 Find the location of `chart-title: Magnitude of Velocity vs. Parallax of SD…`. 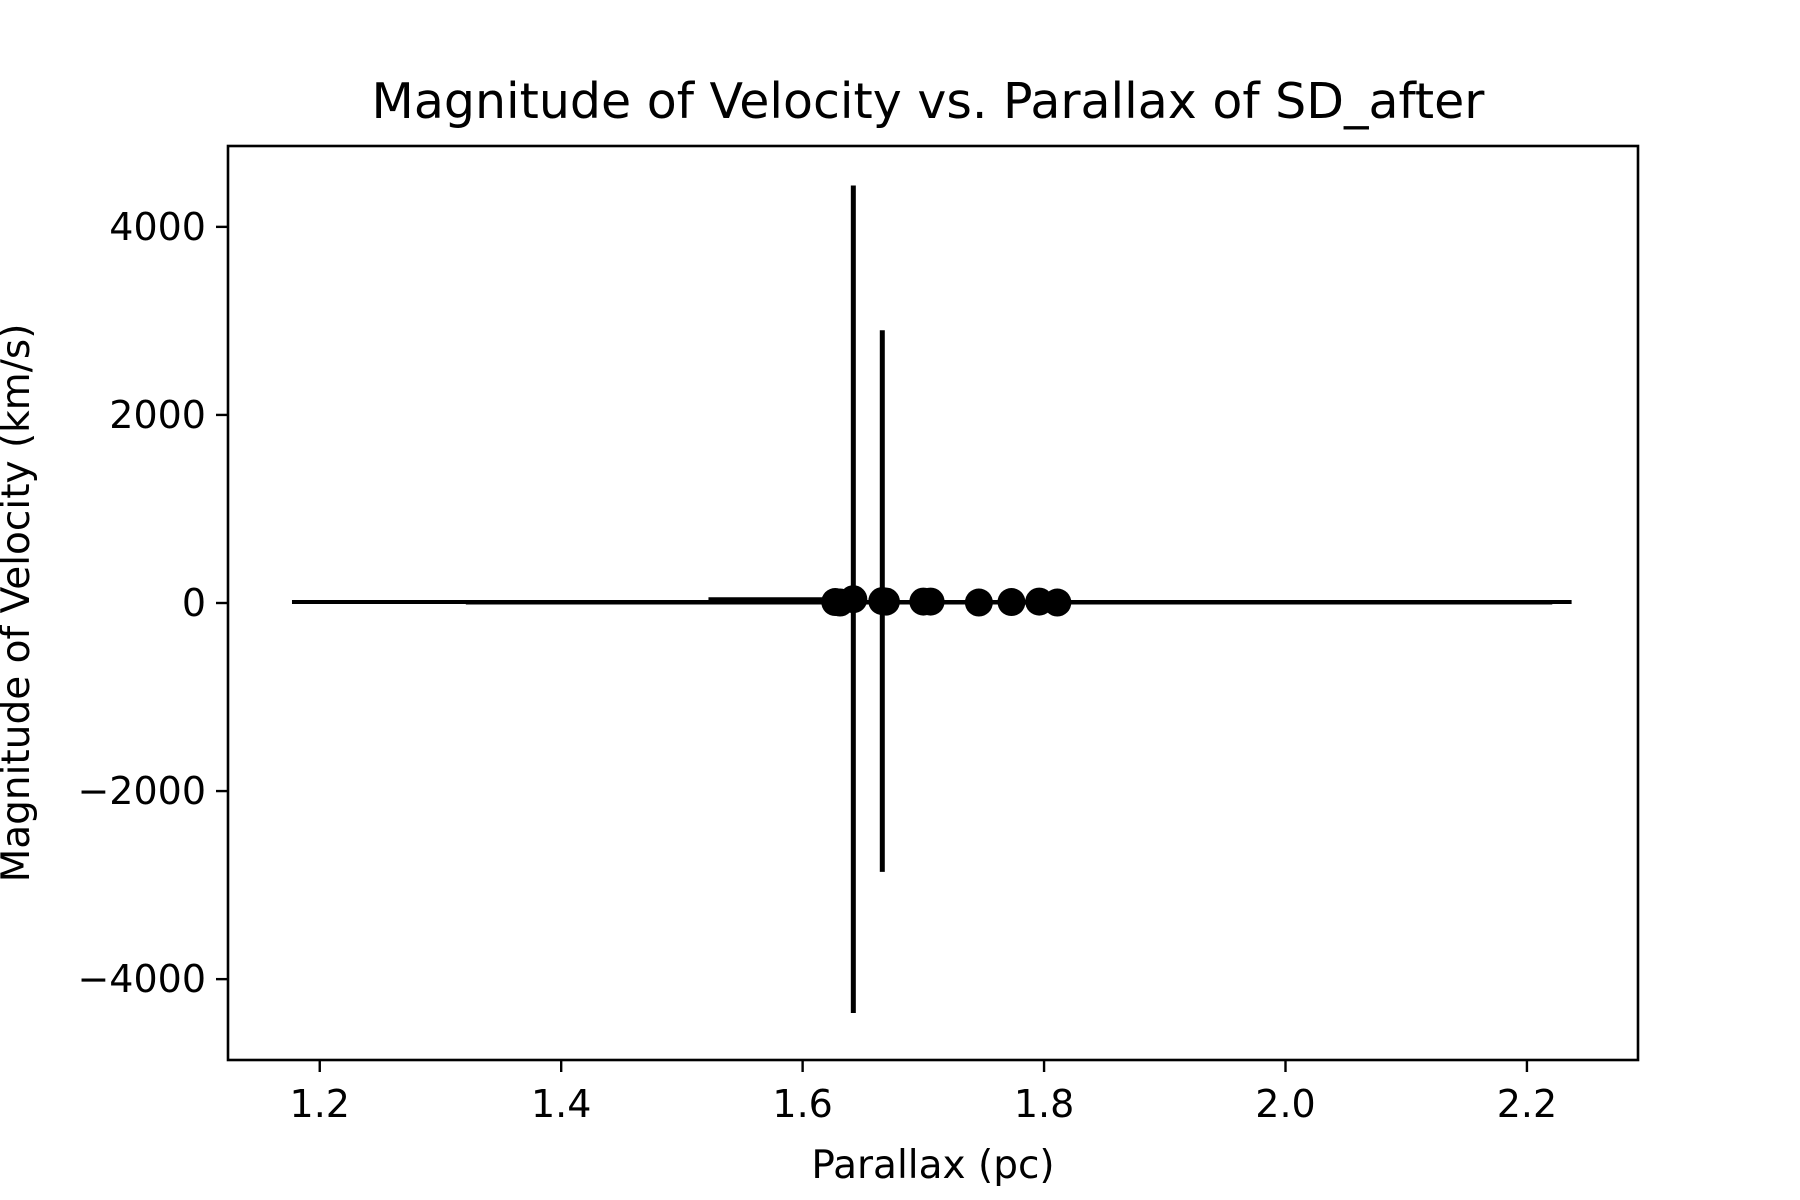

chart-title: Magnitude of Velocity vs. Parallax of SD… is located at coordinates (929, 101).